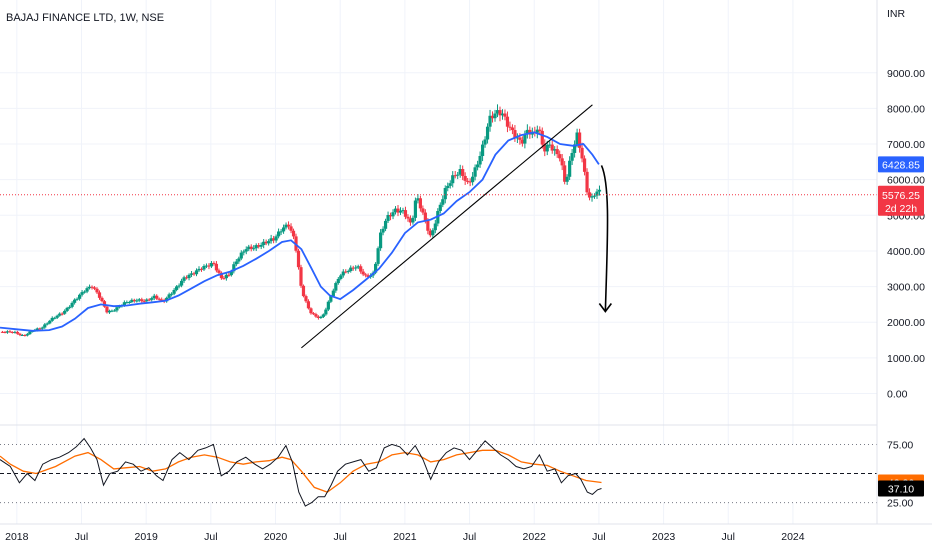 The height and width of the screenshot is (550, 932). What do you see at coordinates (301, 471) in the screenshot?
I see `rsi-signal-line` at bounding box center [301, 471].